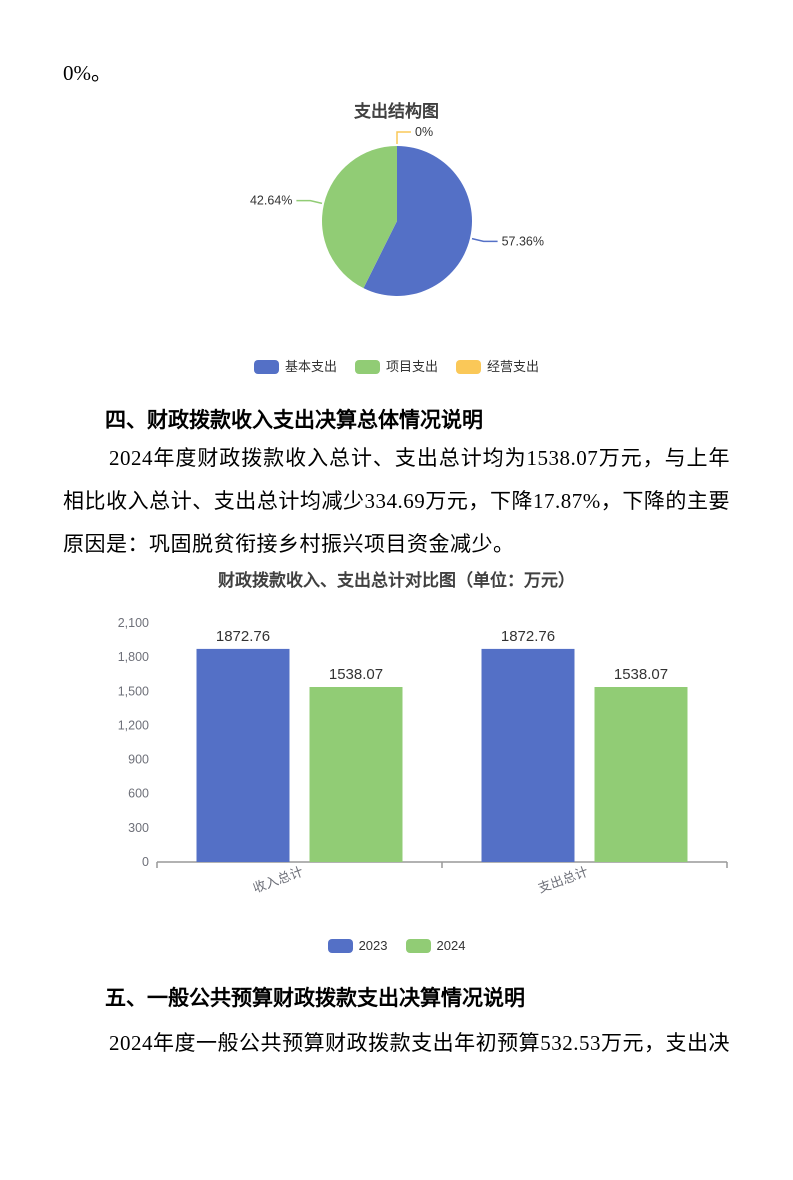  Describe the element at coordinates (419, 1043) in the screenshot. I see `paragraph-line: 2024年度一般公共预算财政拨款支出年初预算532.53万元，支出决` at that location.